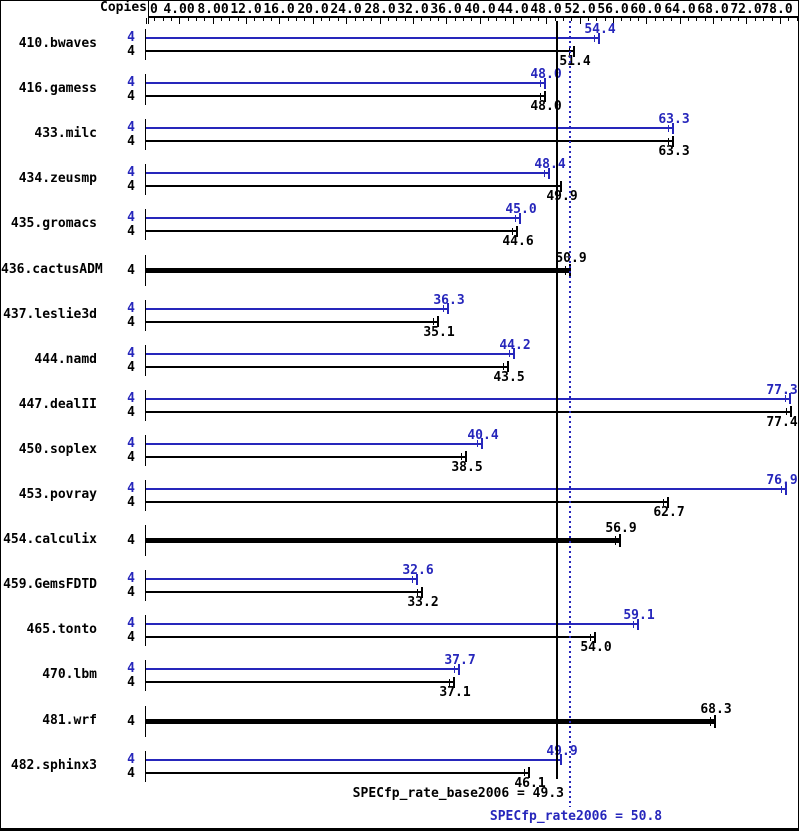 This screenshot has width=799, height=831. Describe the element at coordinates (782, 480) in the screenshot. I see `peak-value-label: 76.9` at that location.